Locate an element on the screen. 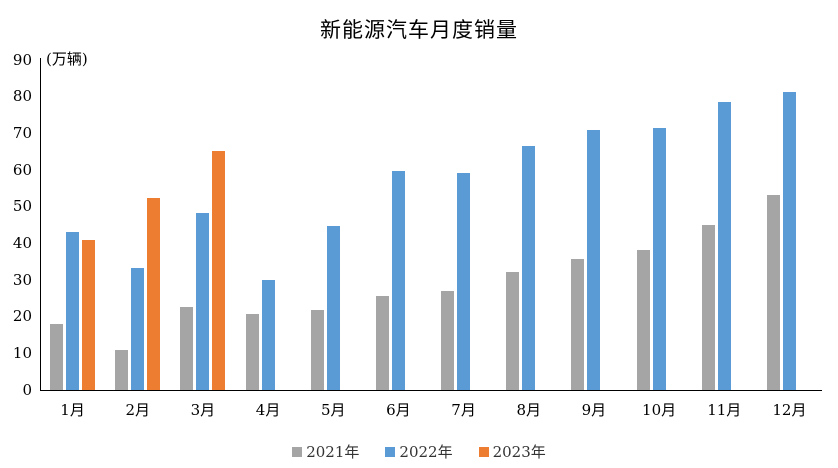 The image size is (838, 468). y-tick-label-0: 0 is located at coordinates (27, 389).